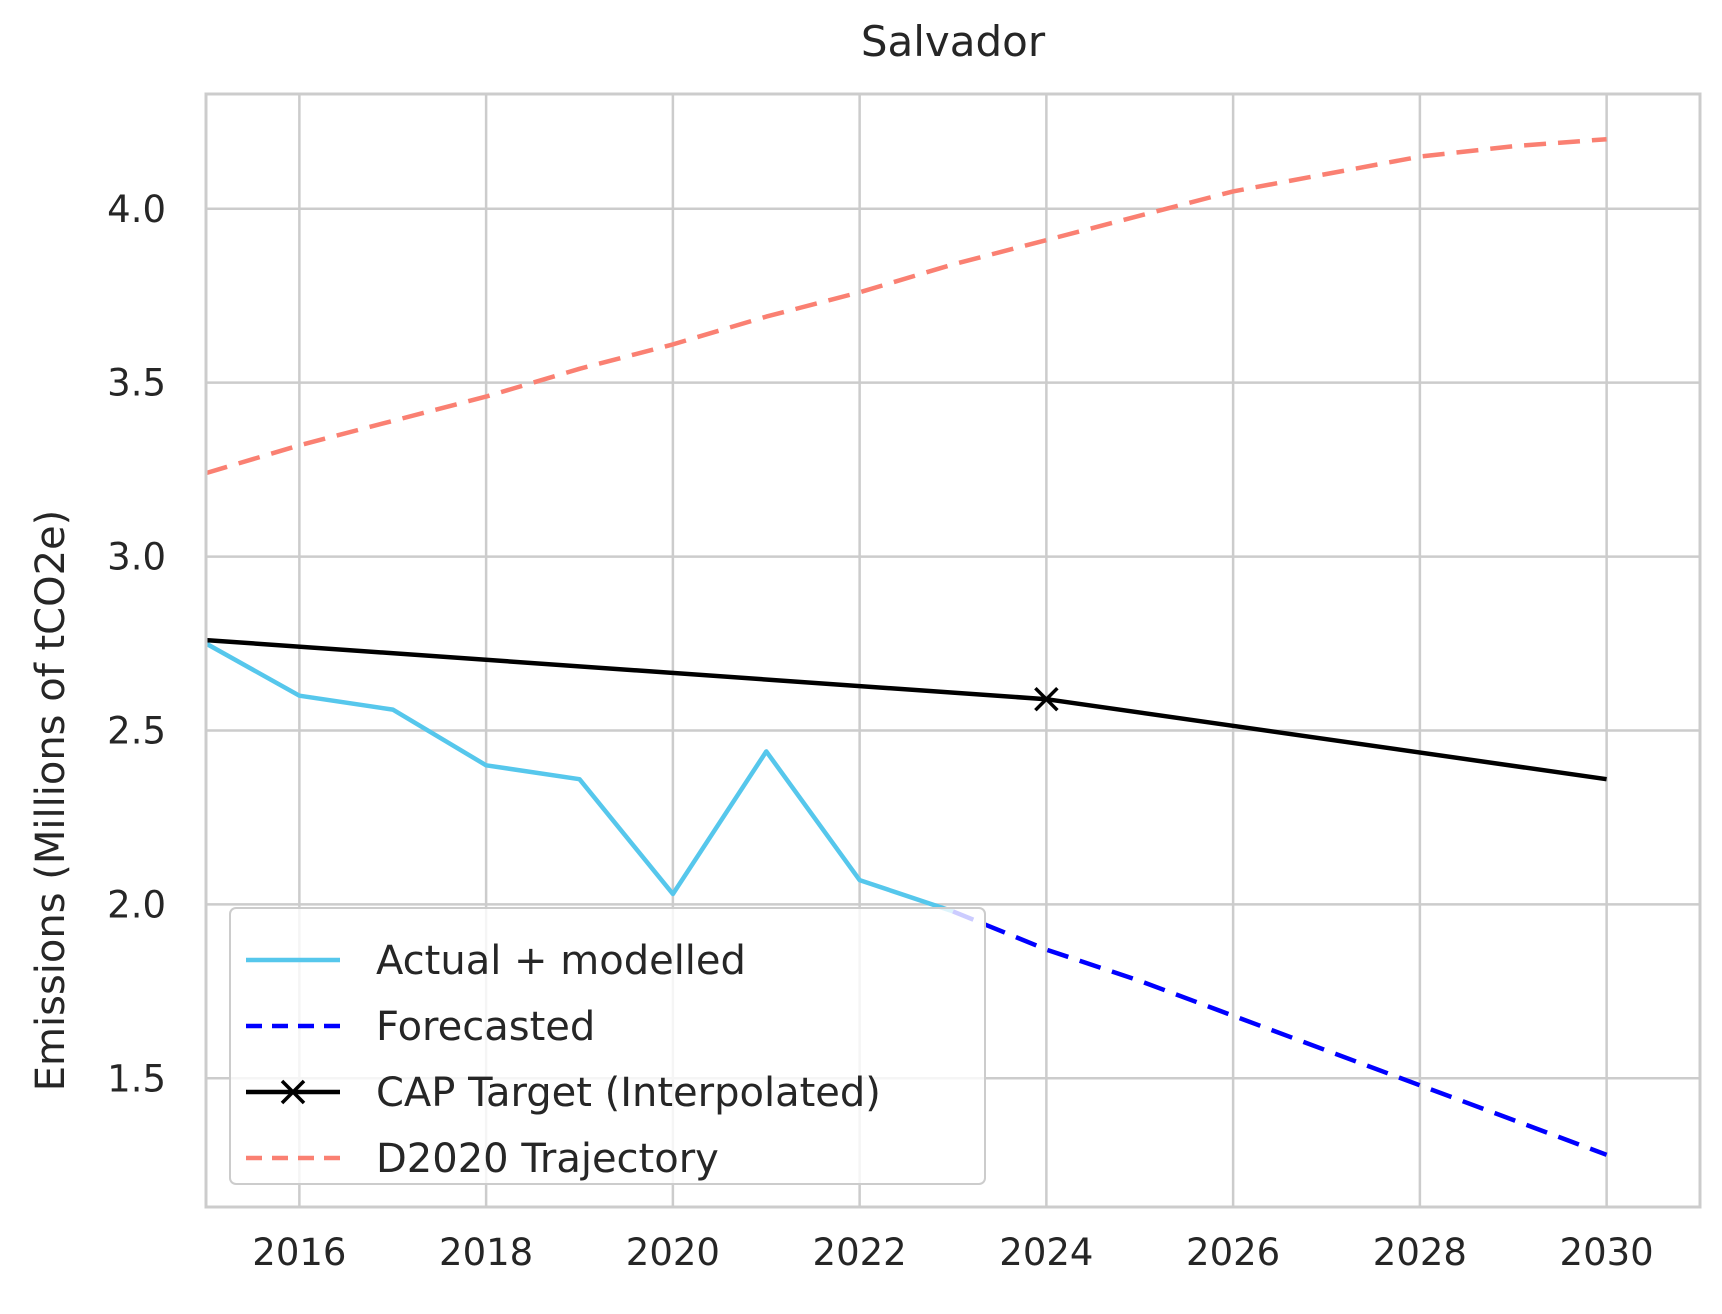 This screenshot has height=1314, width=1722. I want to click on legend-marker, so click(293, 1092).